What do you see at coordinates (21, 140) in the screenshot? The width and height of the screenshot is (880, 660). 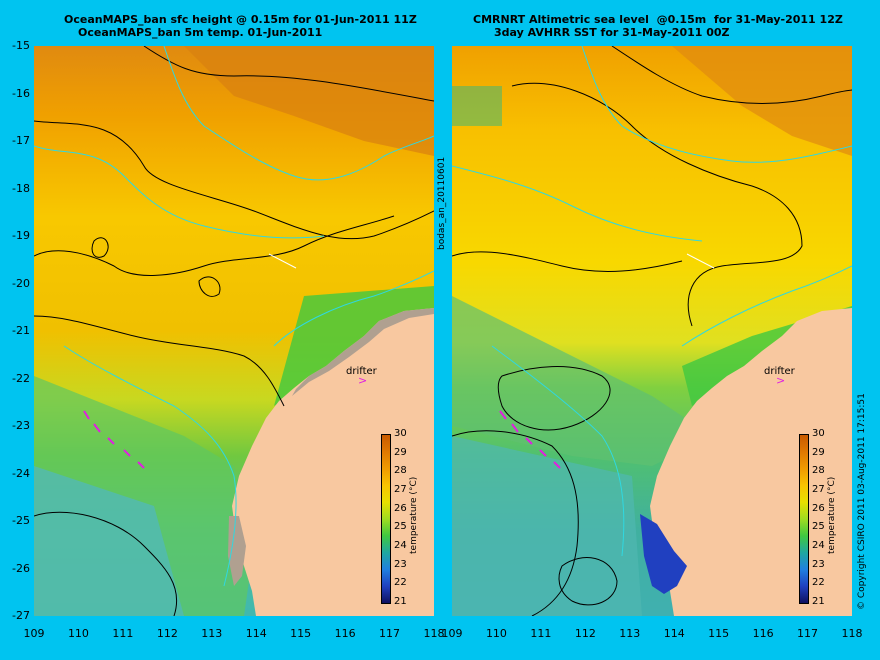 I see `lat-tick-label: -17` at bounding box center [21, 140].